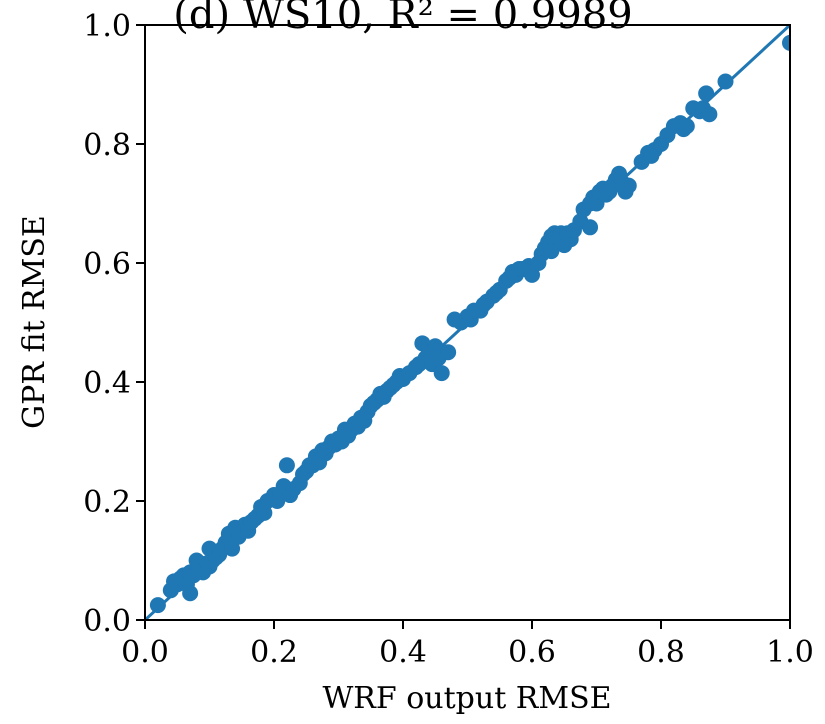  What do you see at coordinates (34, 322) in the screenshot?
I see `y-axis-label: GPR fit RMSE` at bounding box center [34, 322].